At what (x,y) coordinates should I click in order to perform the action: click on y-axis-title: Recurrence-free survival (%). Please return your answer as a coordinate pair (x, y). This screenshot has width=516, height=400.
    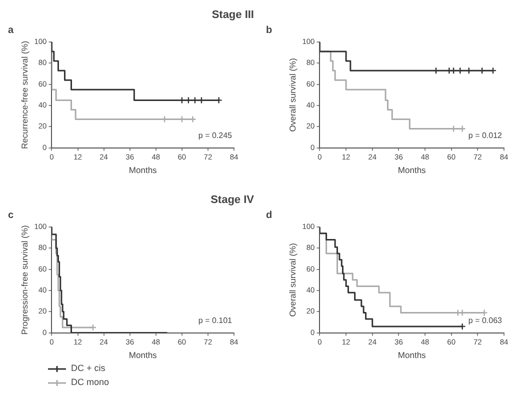
    Looking at the image, I should click on (24, 94).